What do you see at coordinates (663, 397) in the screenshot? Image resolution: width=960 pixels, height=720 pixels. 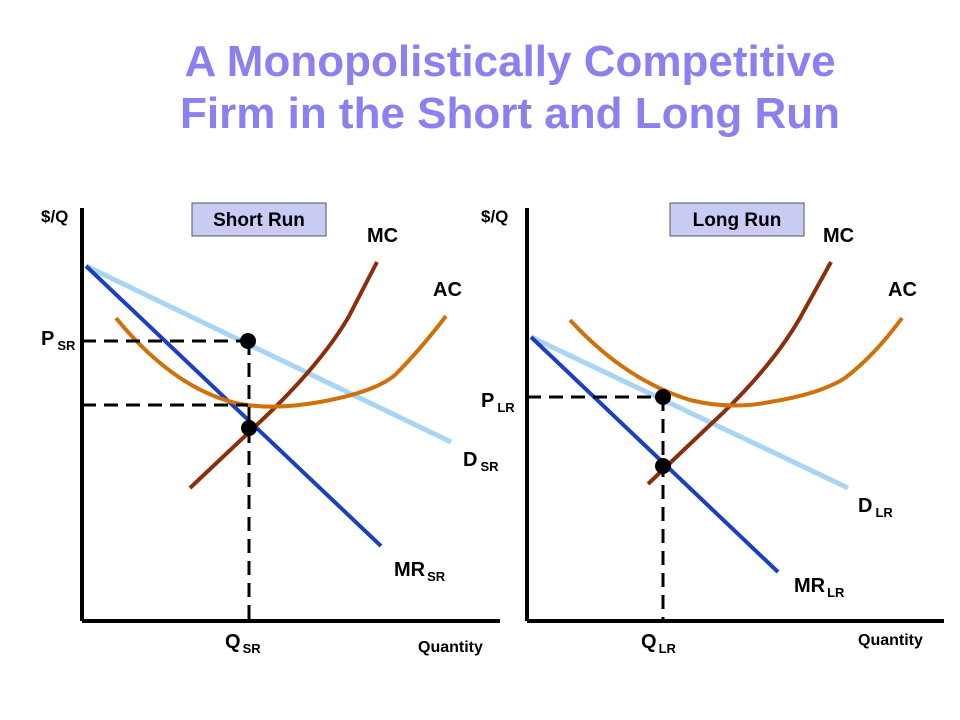 I see `long-run-tangency-point` at bounding box center [663, 397].